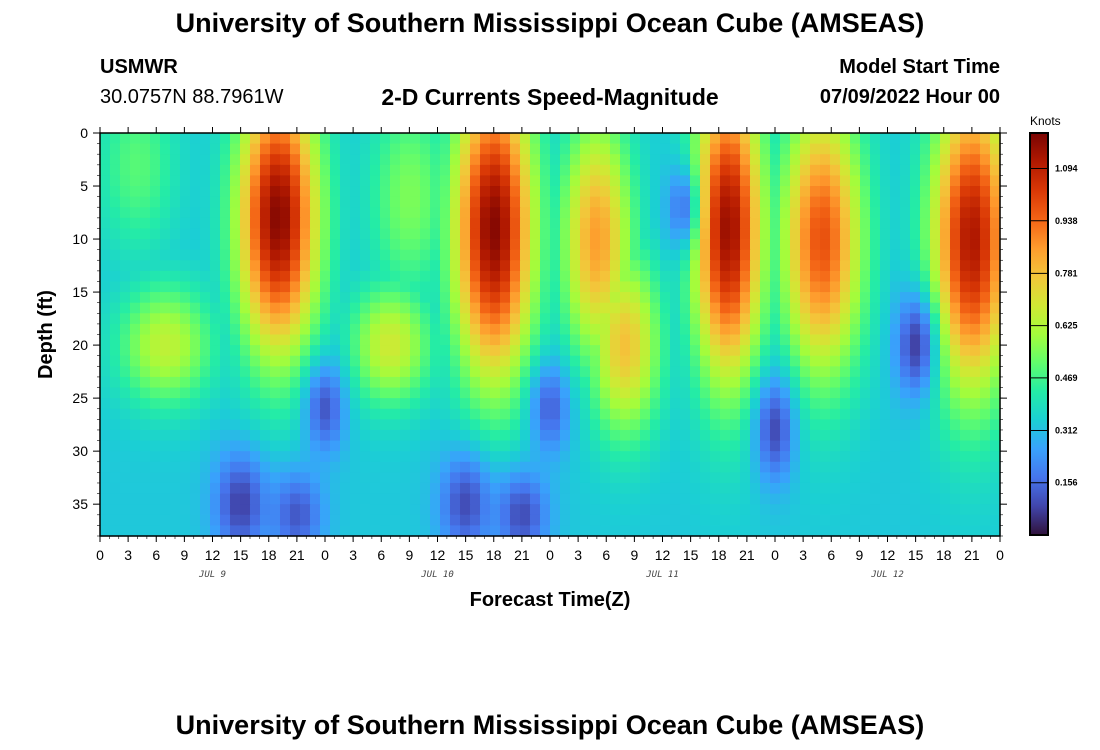 The image size is (1100, 750). What do you see at coordinates (80, 292) in the screenshot?
I see `y-tick-label: 15` at bounding box center [80, 292].